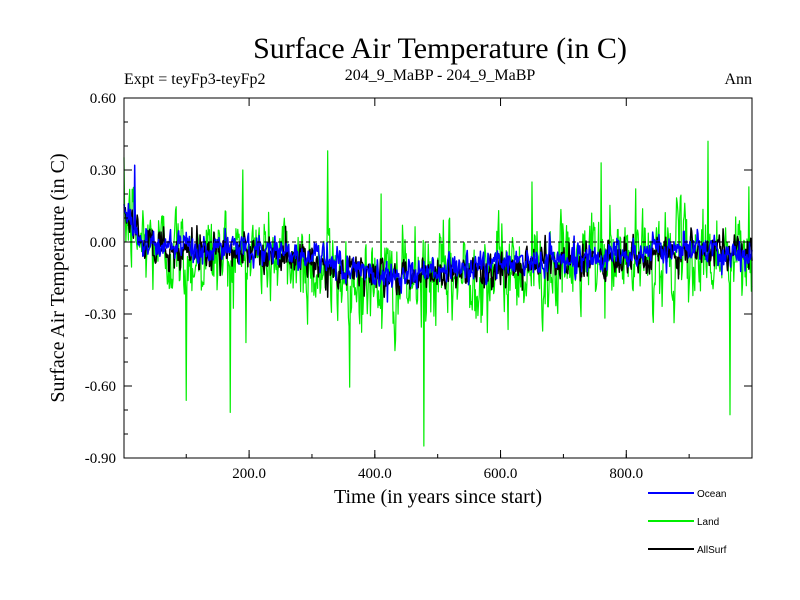 The height and width of the screenshot is (600, 800). What do you see at coordinates (58, 277) in the screenshot?
I see `y-axis-label: Surface Air Temperature (in C)` at bounding box center [58, 277].